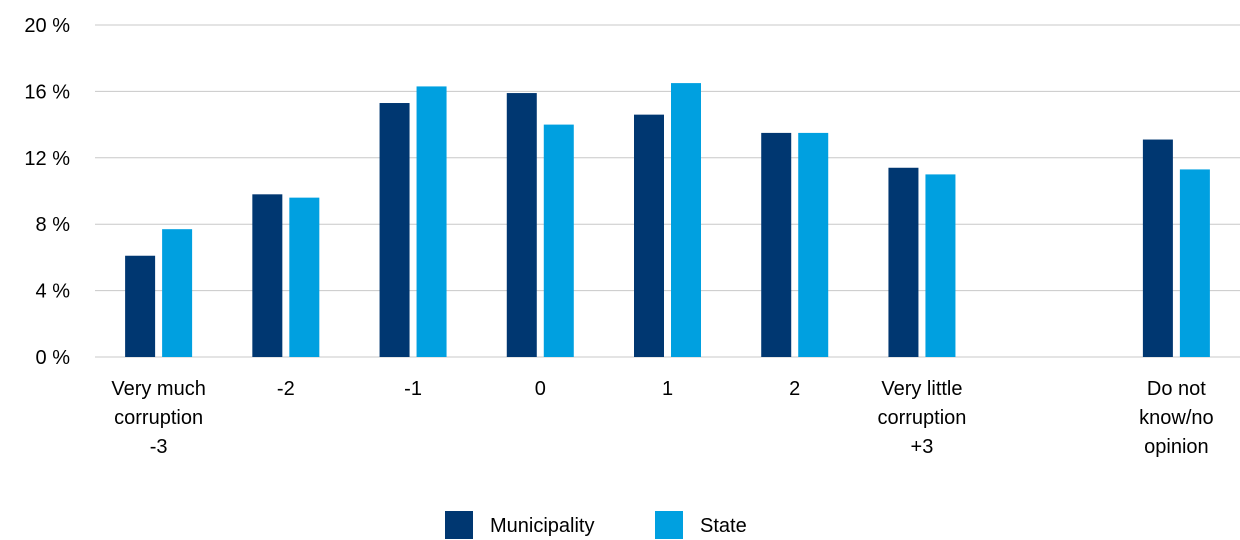 The image size is (1240, 540). What do you see at coordinates (159, 447) in the screenshot?
I see `x-category-label: -3` at bounding box center [159, 447].